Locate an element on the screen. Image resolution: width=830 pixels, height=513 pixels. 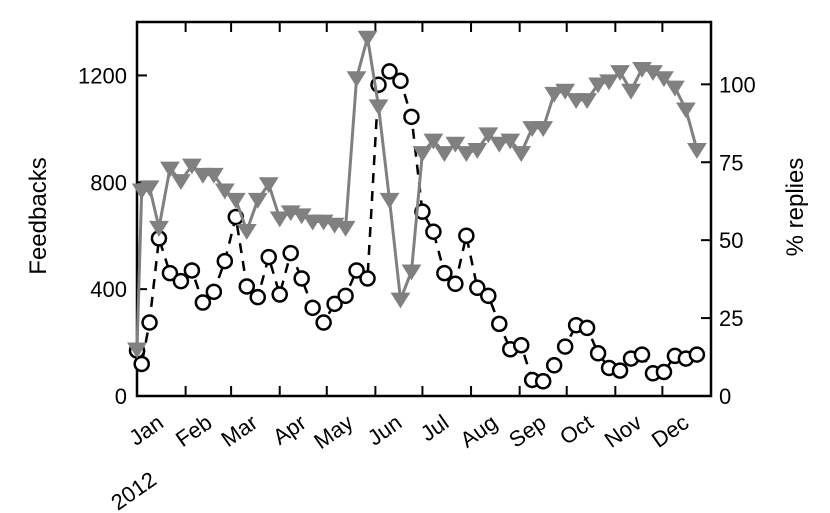
y-left-tick-label: 1200 is located at coordinates (102, 75).